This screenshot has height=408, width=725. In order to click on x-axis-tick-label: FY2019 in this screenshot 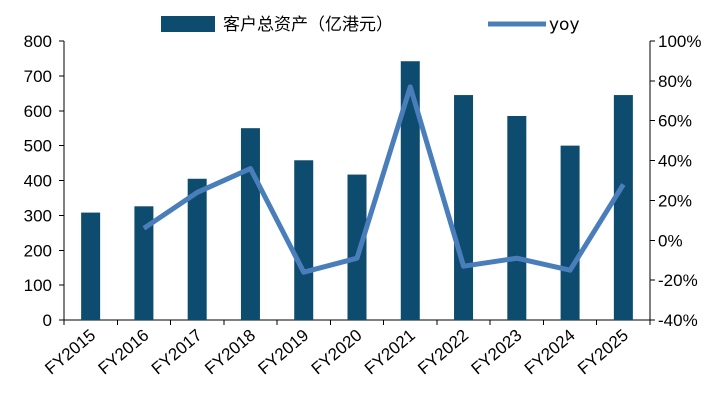, I will do `click(283, 352)`.